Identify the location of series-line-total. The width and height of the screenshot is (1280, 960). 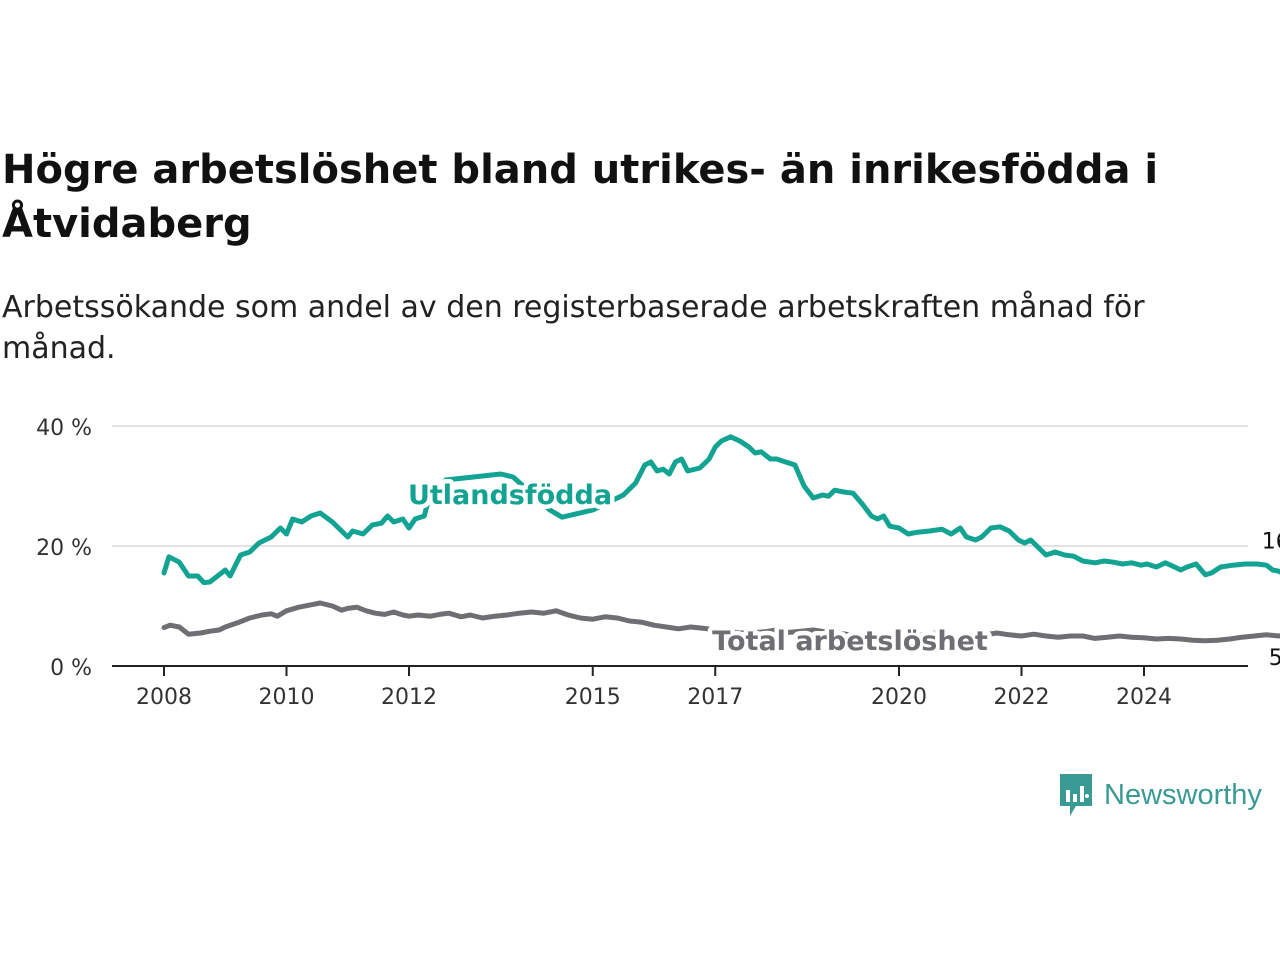
(720, 622).